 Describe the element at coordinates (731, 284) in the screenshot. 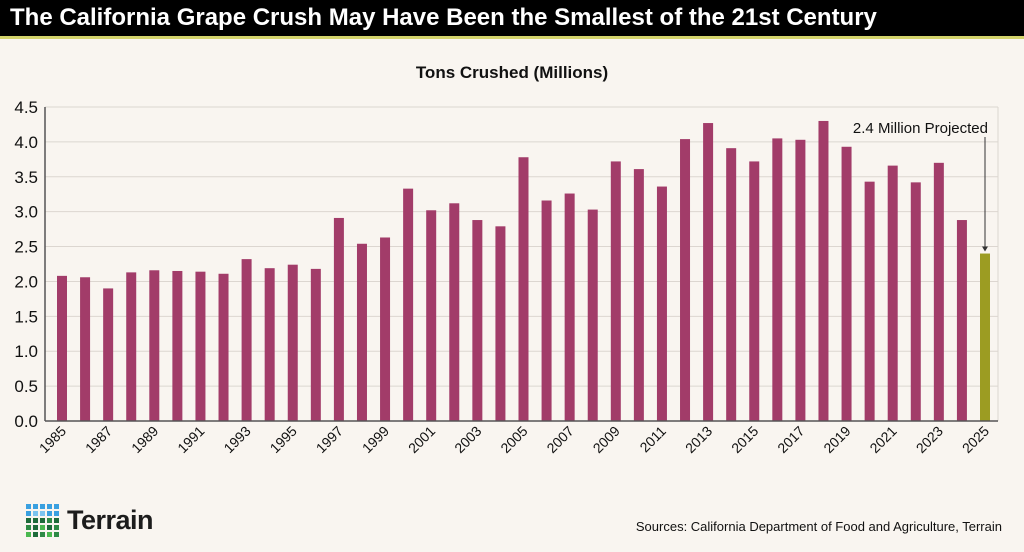

I see `bar-2014` at that location.